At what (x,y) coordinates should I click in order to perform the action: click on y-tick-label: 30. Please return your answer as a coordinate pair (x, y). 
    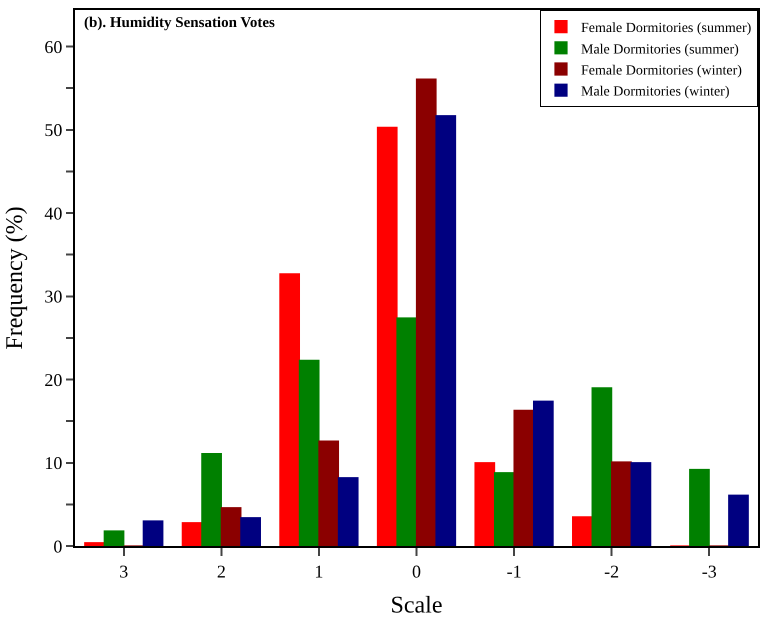
    Looking at the image, I should click on (53, 296).